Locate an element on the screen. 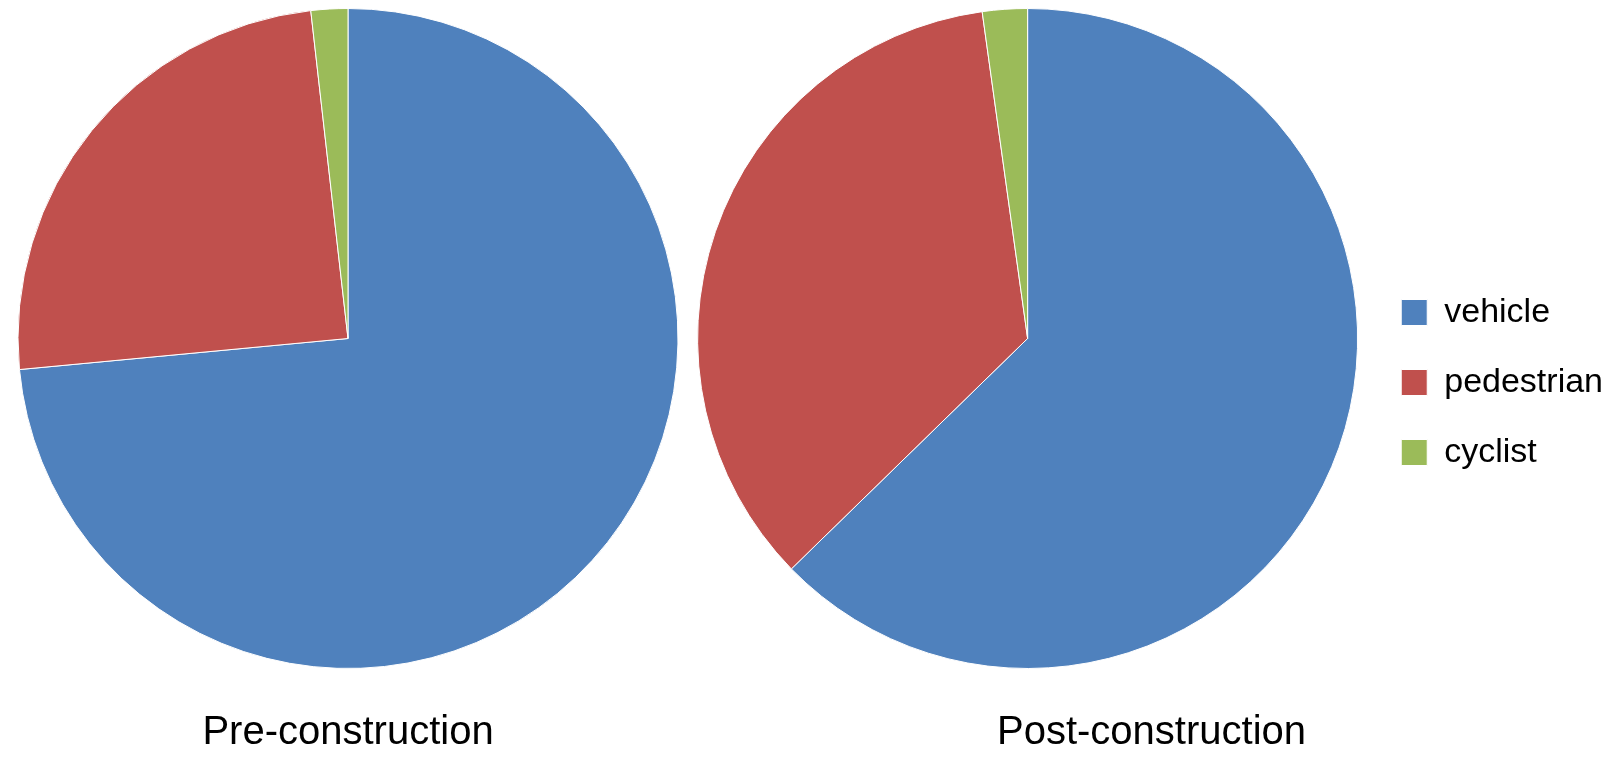 The image size is (1623, 761). legend-label: cyclist is located at coordinates (1491, 449).